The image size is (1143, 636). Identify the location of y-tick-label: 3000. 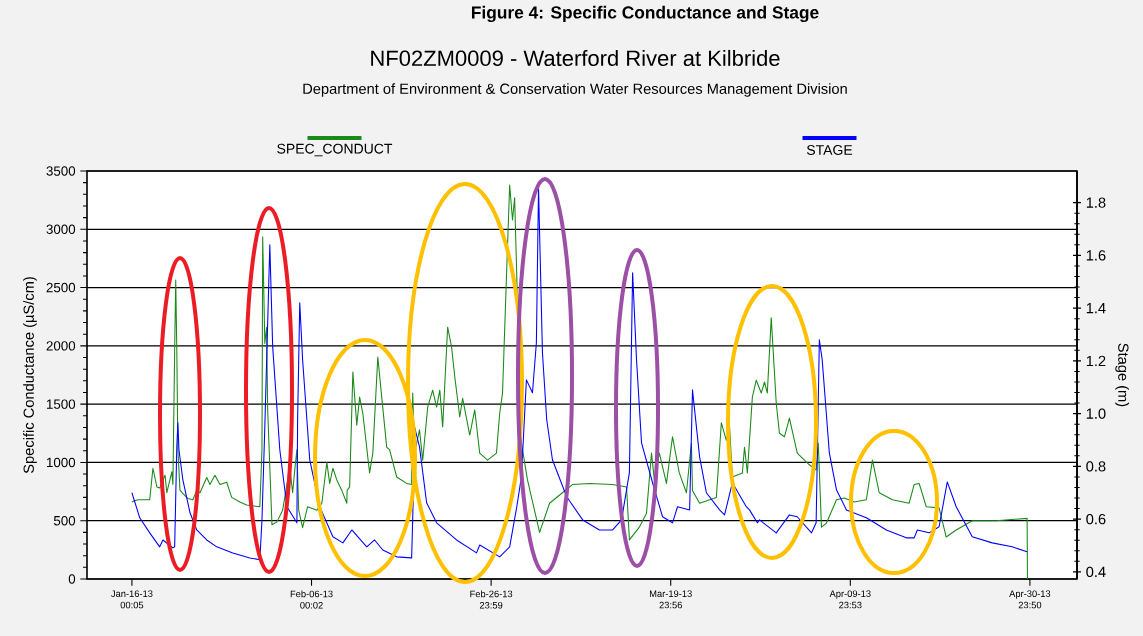
(61, 229).